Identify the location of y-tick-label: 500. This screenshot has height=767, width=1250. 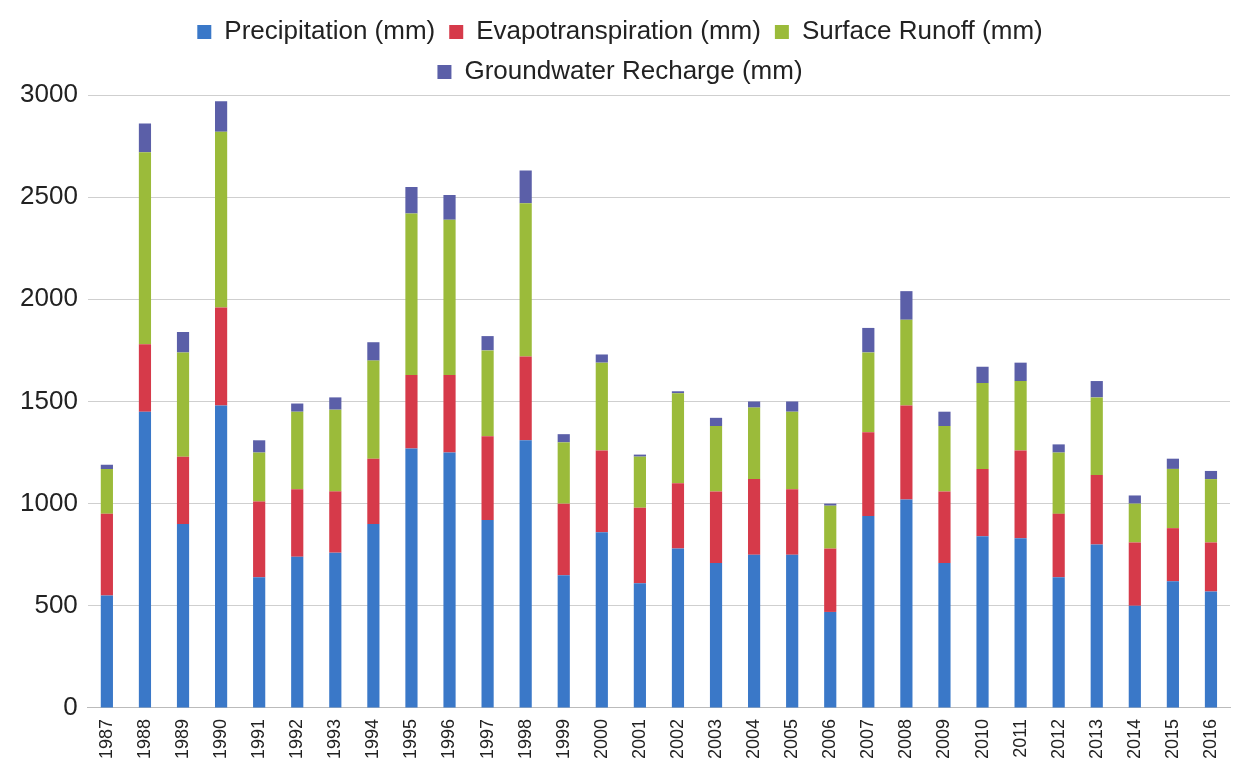
(56, 603).